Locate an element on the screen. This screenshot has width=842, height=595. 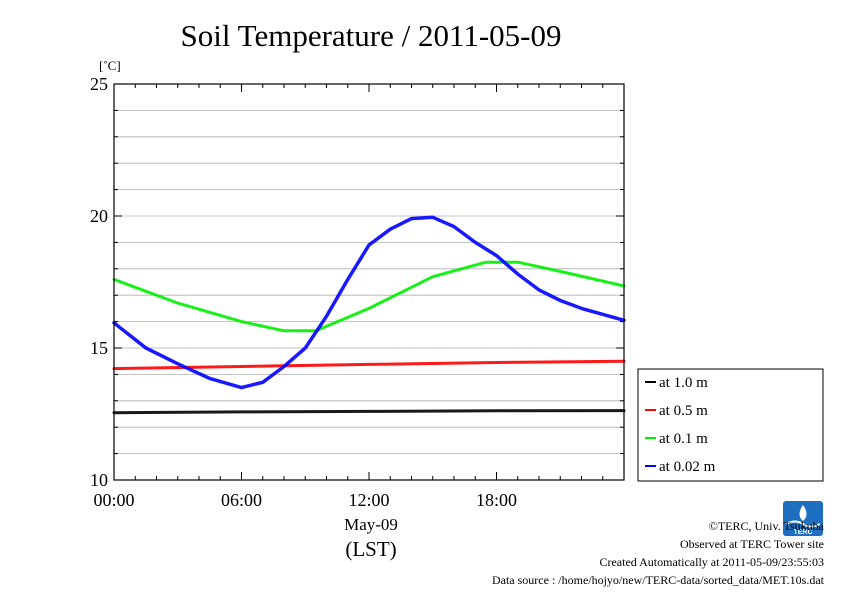
legend-label: at 0.5 m is located at coordinates (683, 411).